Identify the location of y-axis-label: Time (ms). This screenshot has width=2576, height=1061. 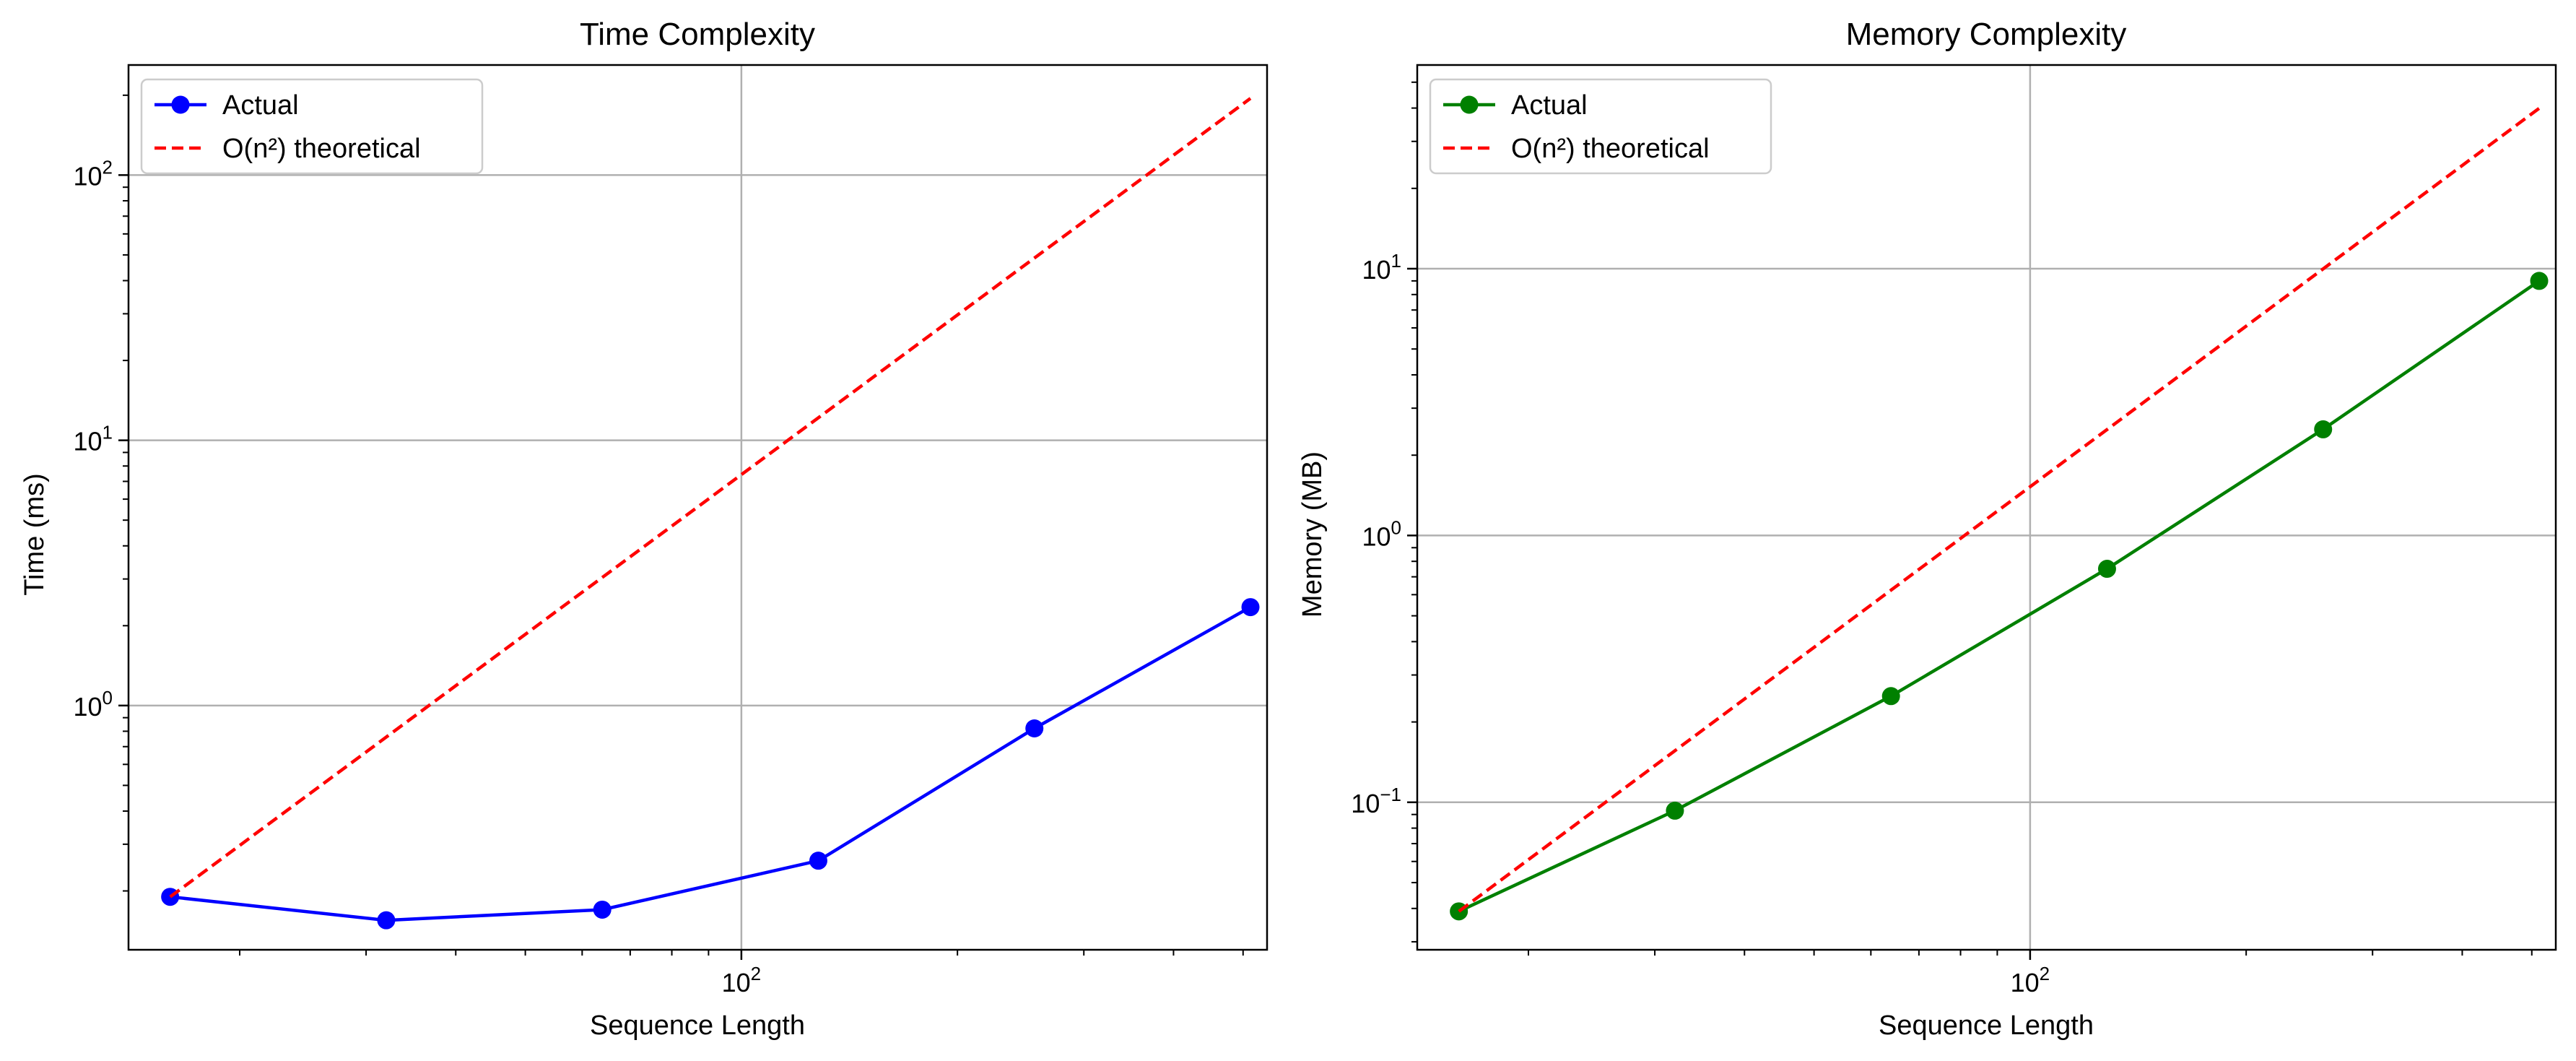
(34, 534).